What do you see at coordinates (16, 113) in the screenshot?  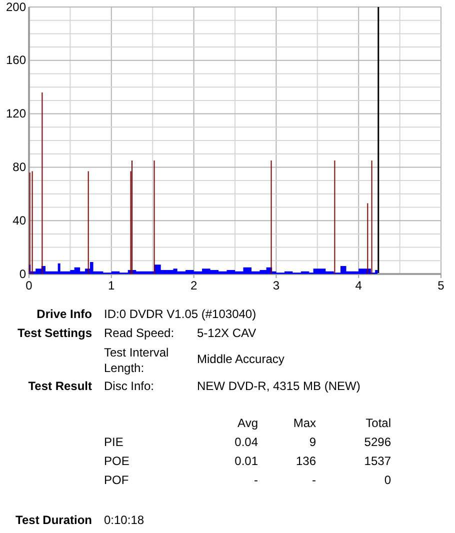 I see `y-tick-label: 120` at bounding box center [16, 113].